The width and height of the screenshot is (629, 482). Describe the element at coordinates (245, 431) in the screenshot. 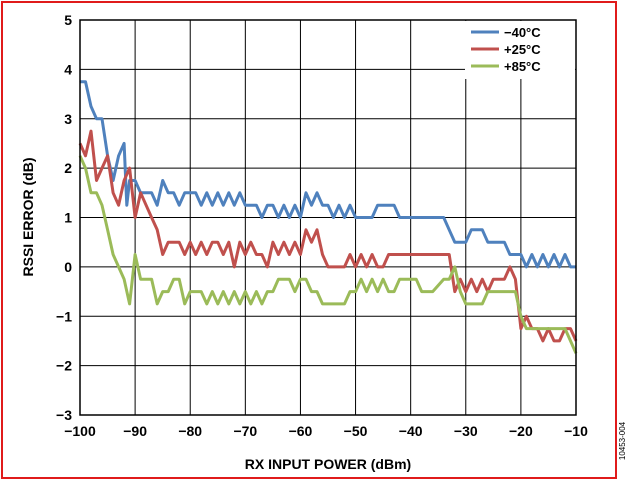

I see `x-tick-label: −70` at that location.